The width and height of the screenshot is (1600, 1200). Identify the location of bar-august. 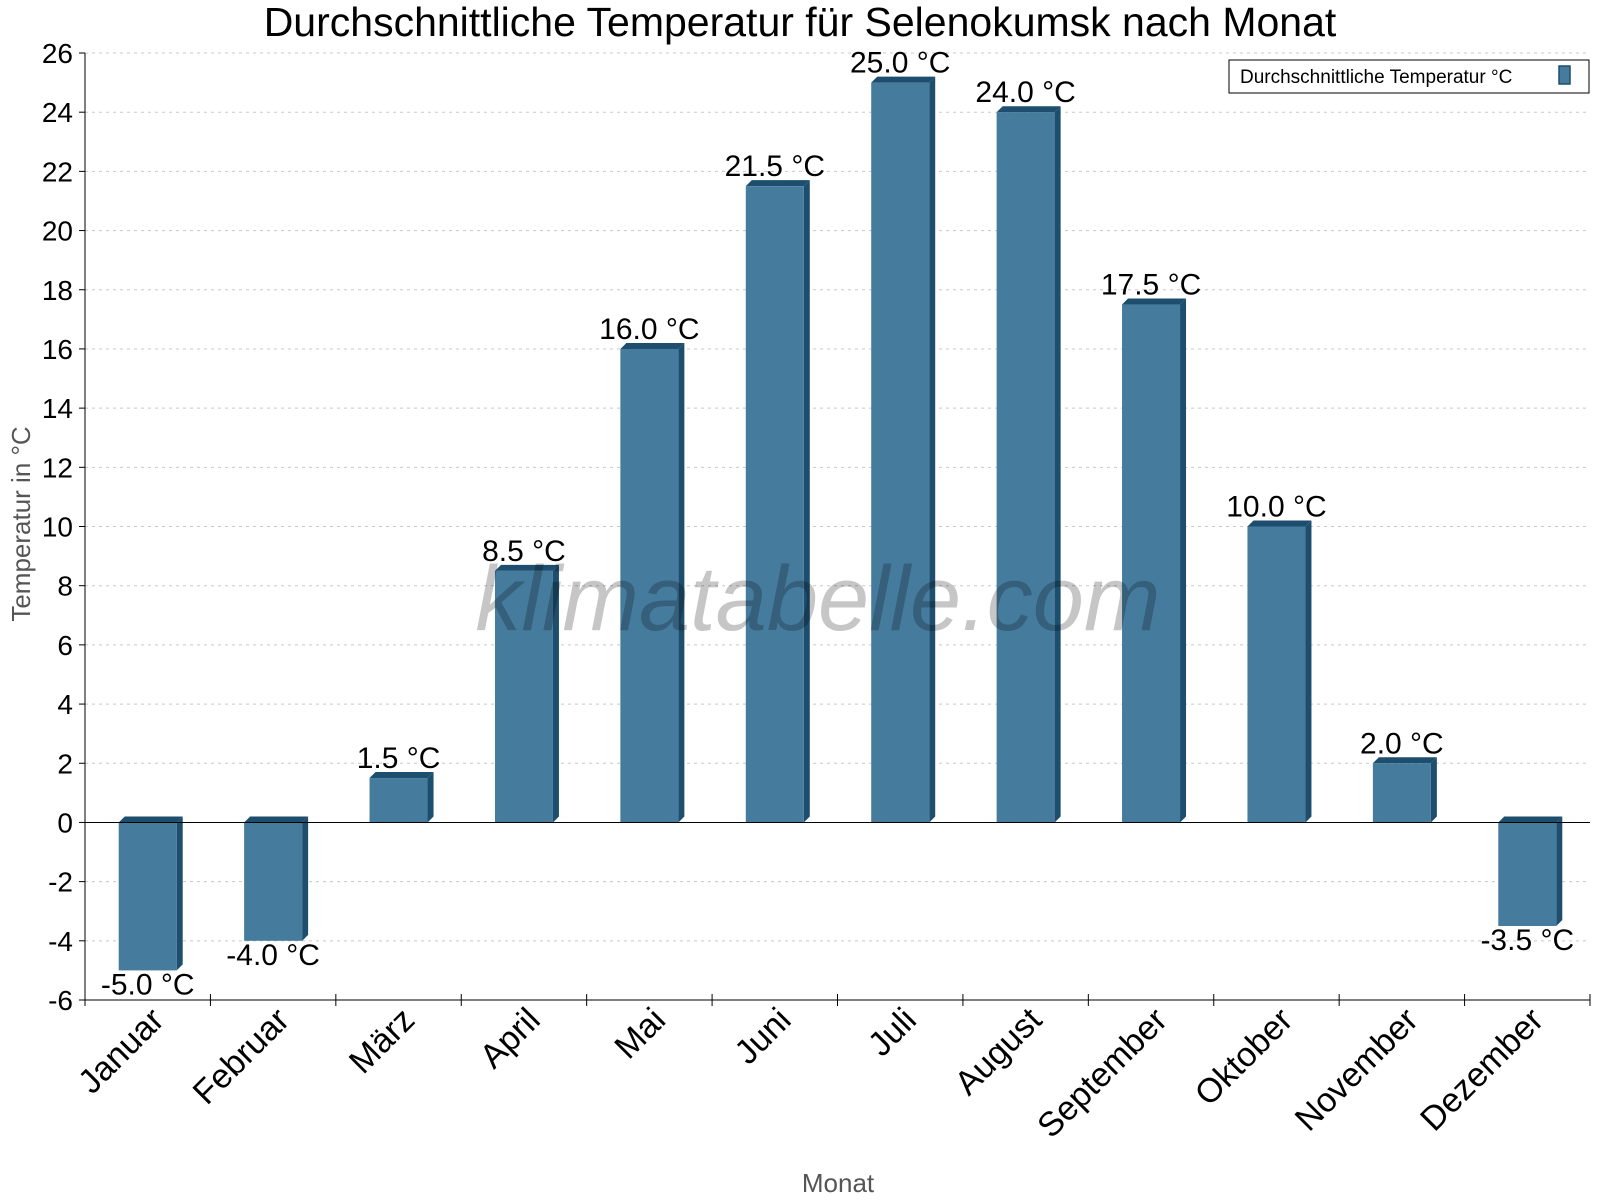
(1028, 464).